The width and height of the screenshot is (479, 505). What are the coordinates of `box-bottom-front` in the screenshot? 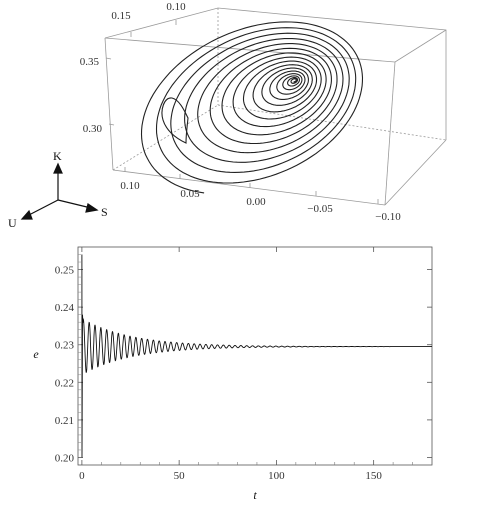 It's located at (249, 187).